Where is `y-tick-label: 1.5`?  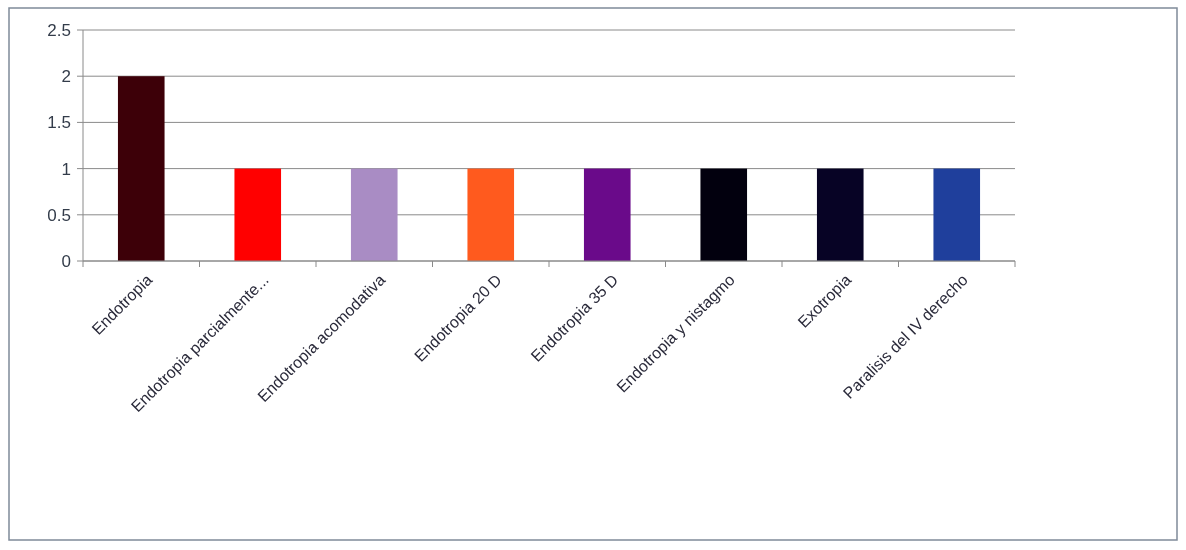 y-tick-label: 1.5 is located at coordinates (59, 123).